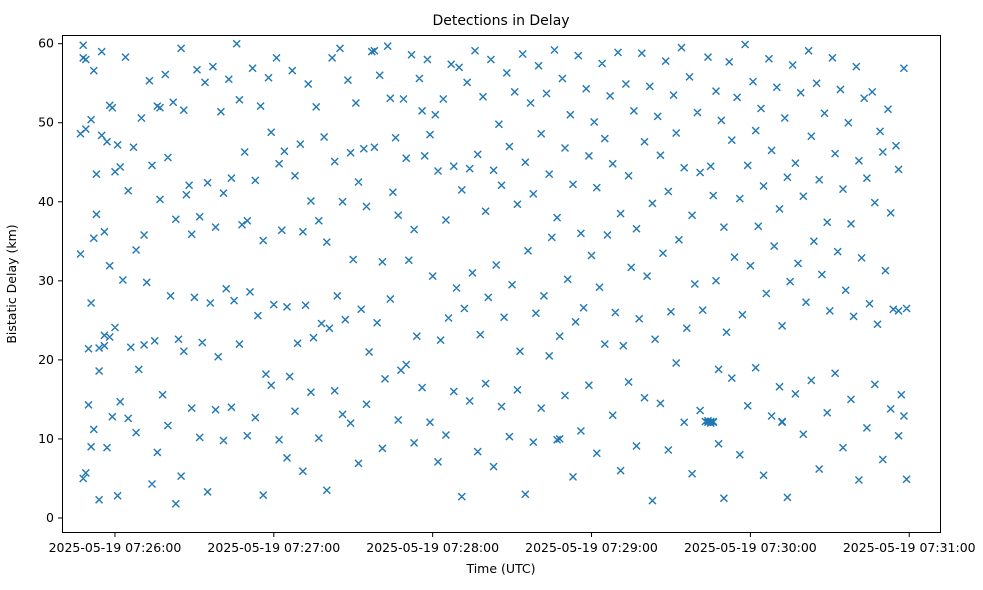 The height and width of the screenshot is (590, 983). What do you see at coordinates (11, 283) in the screenshot?
I see `y-axis-label: Bistatic Delay (km)` at bounding box center [11, 283].